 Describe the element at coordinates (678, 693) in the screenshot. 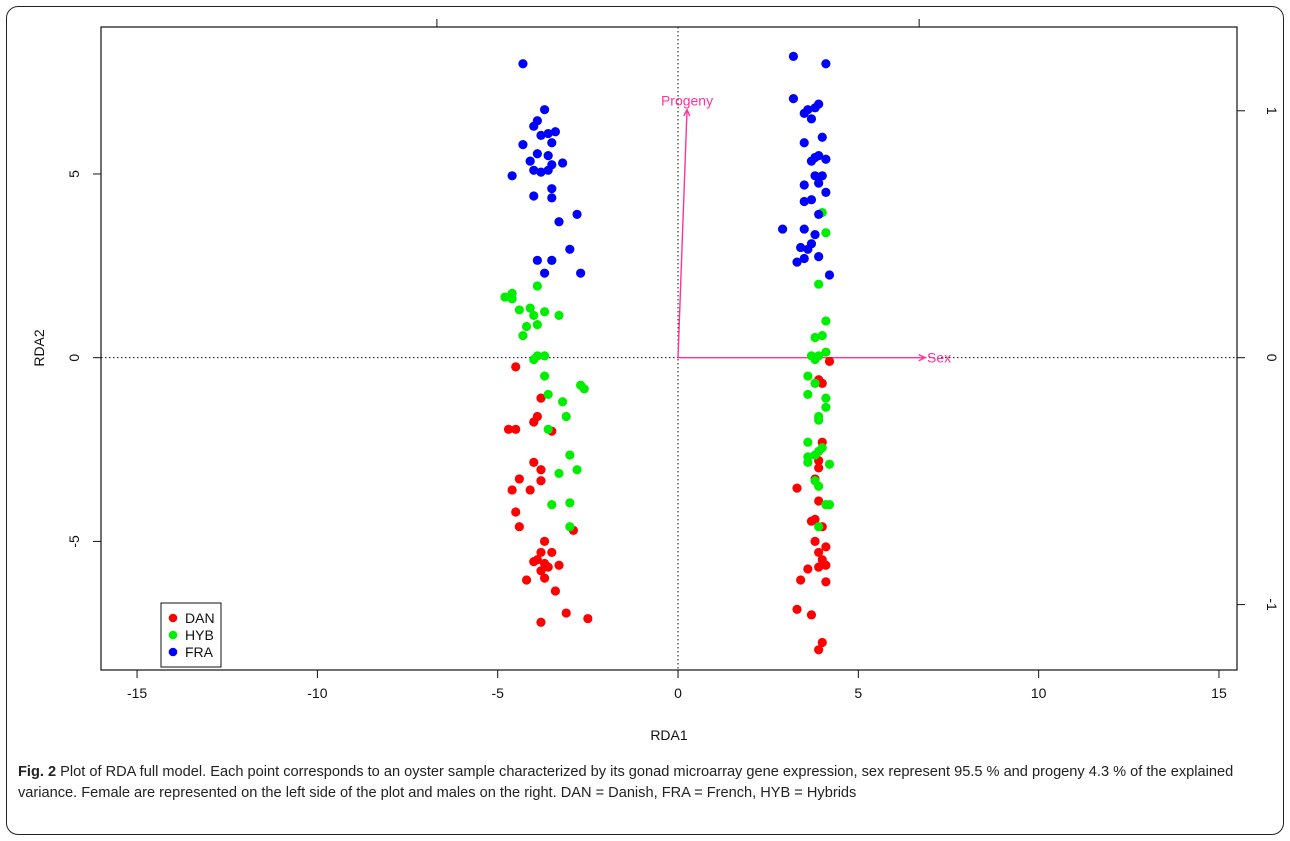

I see `x-tick-label: 0` at that location.